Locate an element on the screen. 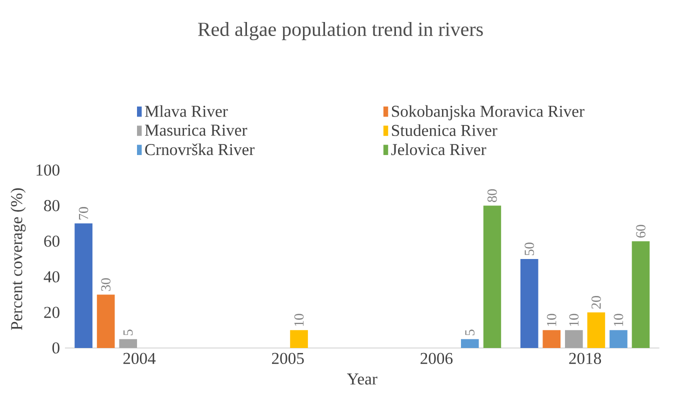 The width and height of the screenshot is (681, 409). y-tick-label: 60 is located at coordinates (52, 241).